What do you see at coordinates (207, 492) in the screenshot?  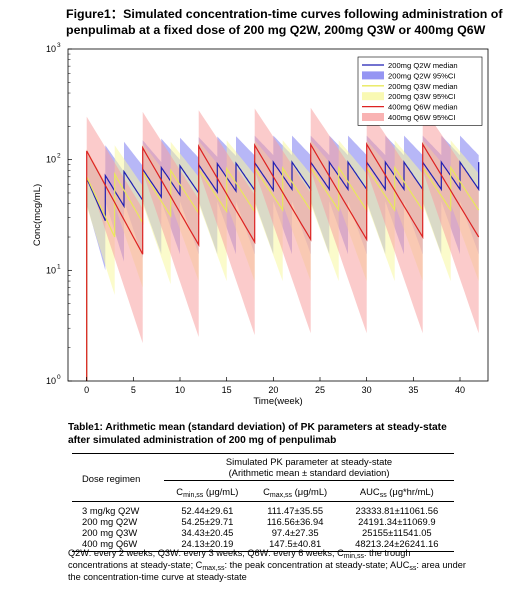 I see `cmin-header: Cmin,ss (μg/mL)` at bounding box center [207, 492].